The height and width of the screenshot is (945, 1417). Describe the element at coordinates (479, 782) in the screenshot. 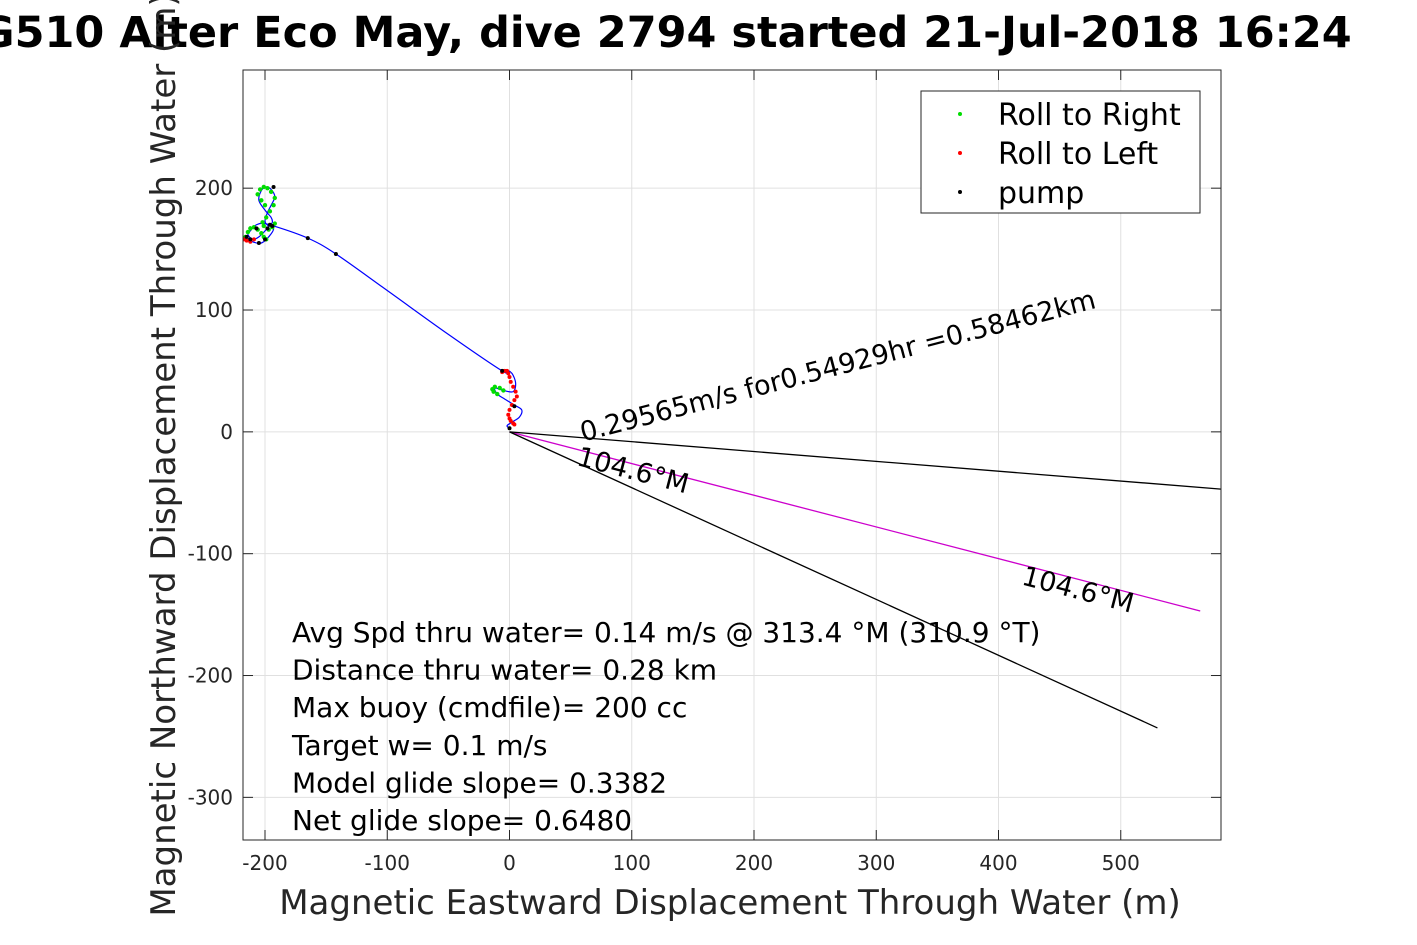

I see `stats-line: Model glide slope= 0.3382` at that location.